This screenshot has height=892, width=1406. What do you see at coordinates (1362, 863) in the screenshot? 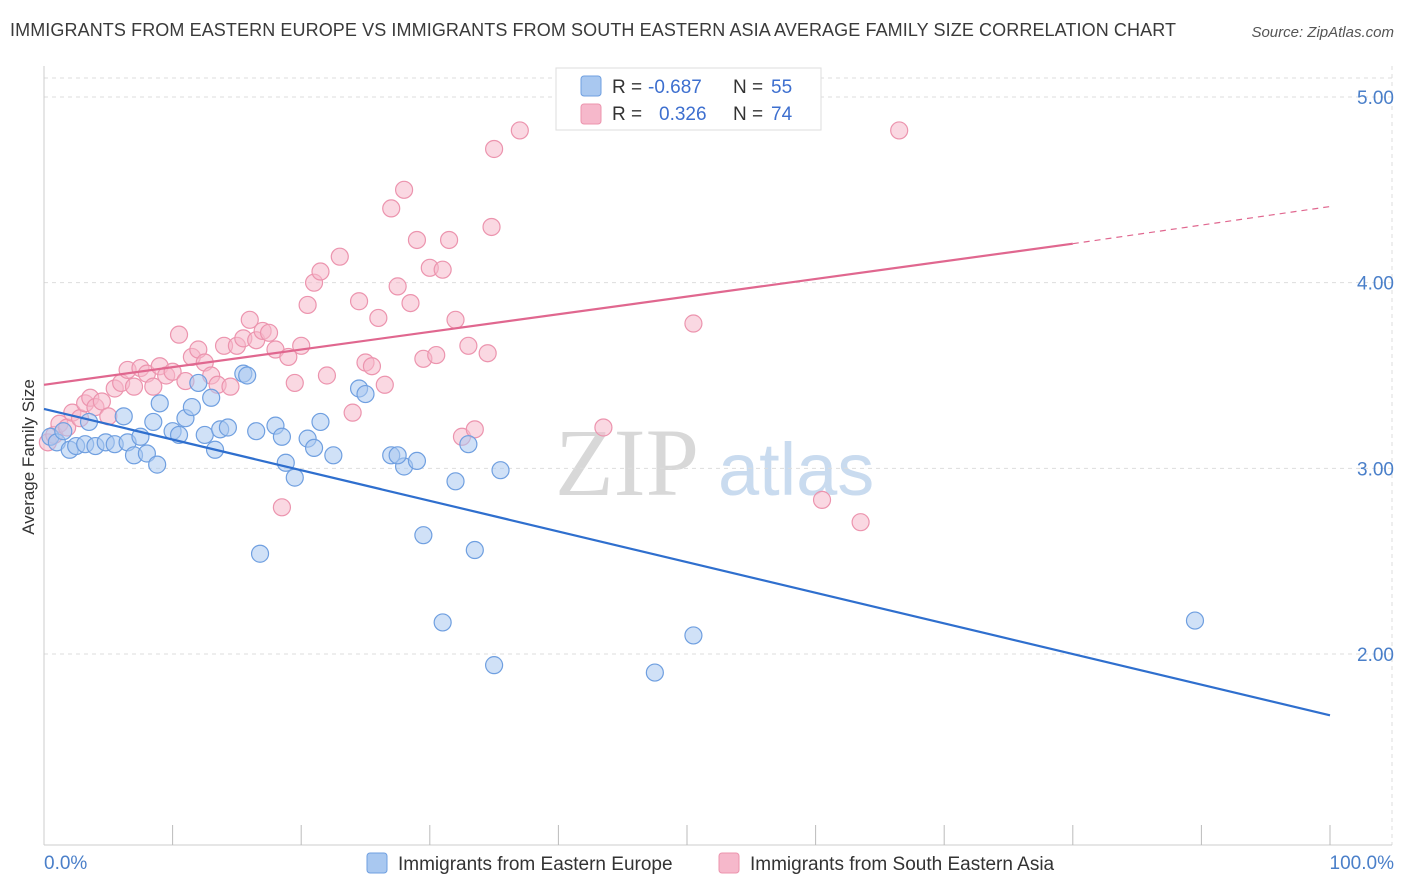
I see `x-tick-label-max: 100.0%` at bounding box center [1362, 863].